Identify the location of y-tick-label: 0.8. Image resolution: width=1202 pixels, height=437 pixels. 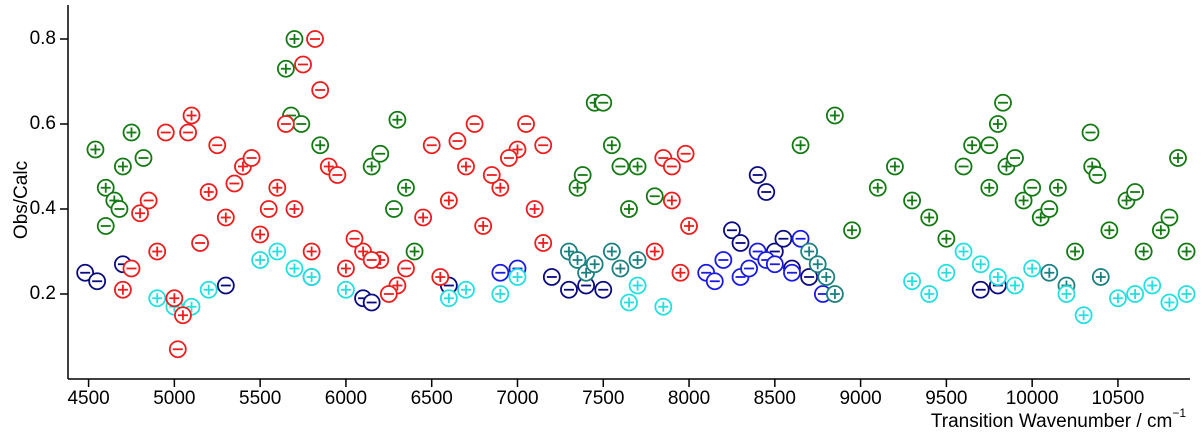
(43, 38).